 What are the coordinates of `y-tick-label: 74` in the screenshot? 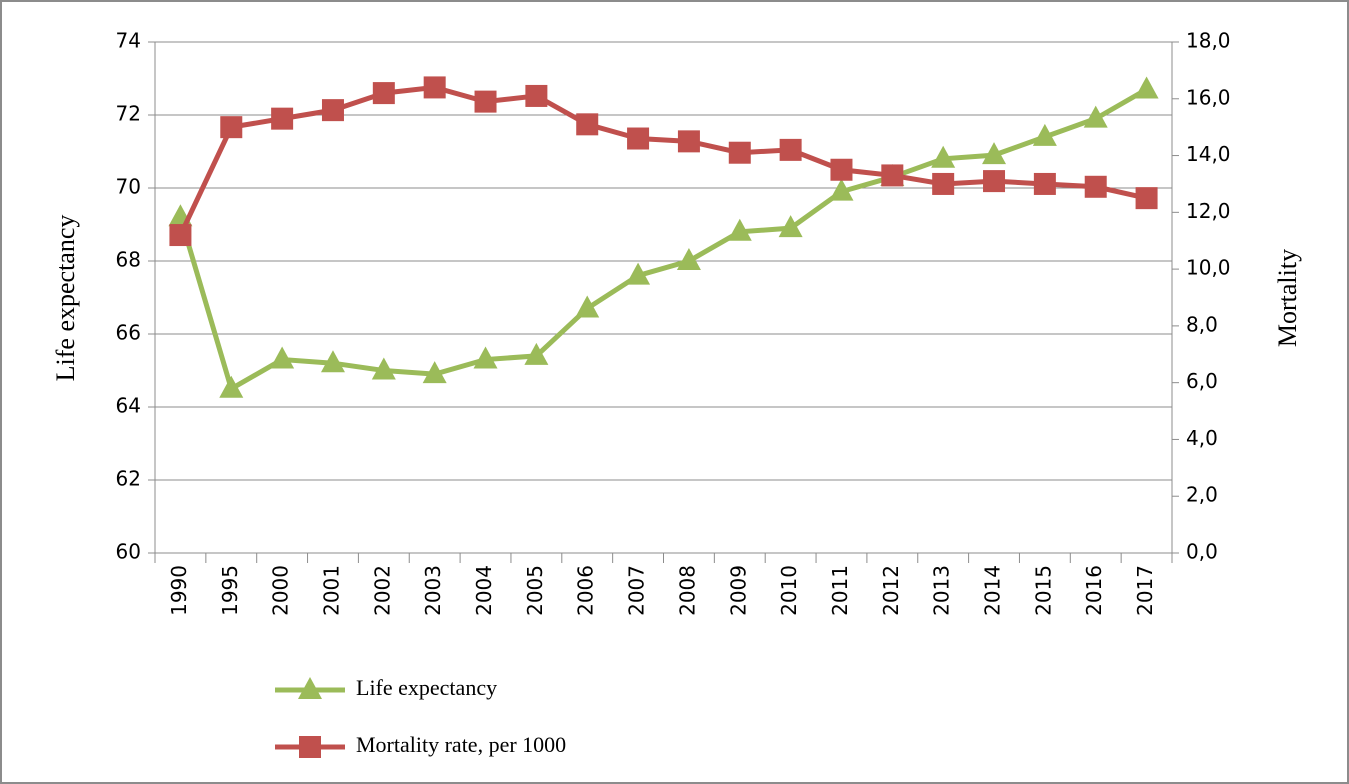 It's located at (128, 41).